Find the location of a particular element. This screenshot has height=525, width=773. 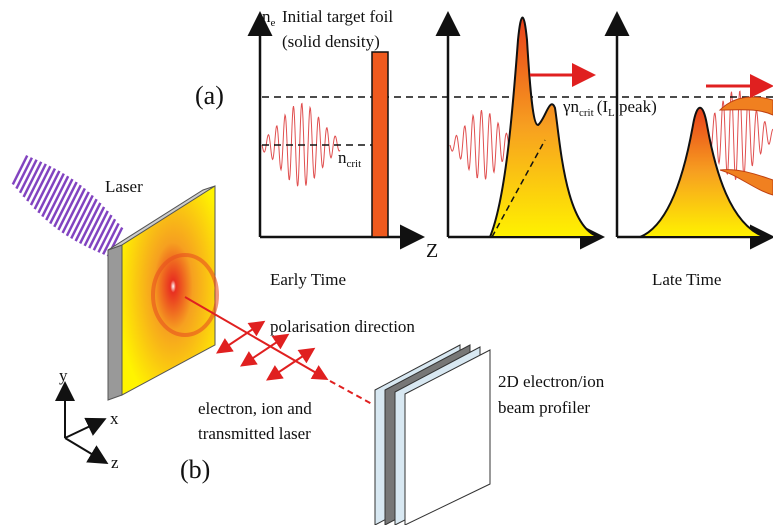

time-label: Early Time is located at coordinates (308, 279).